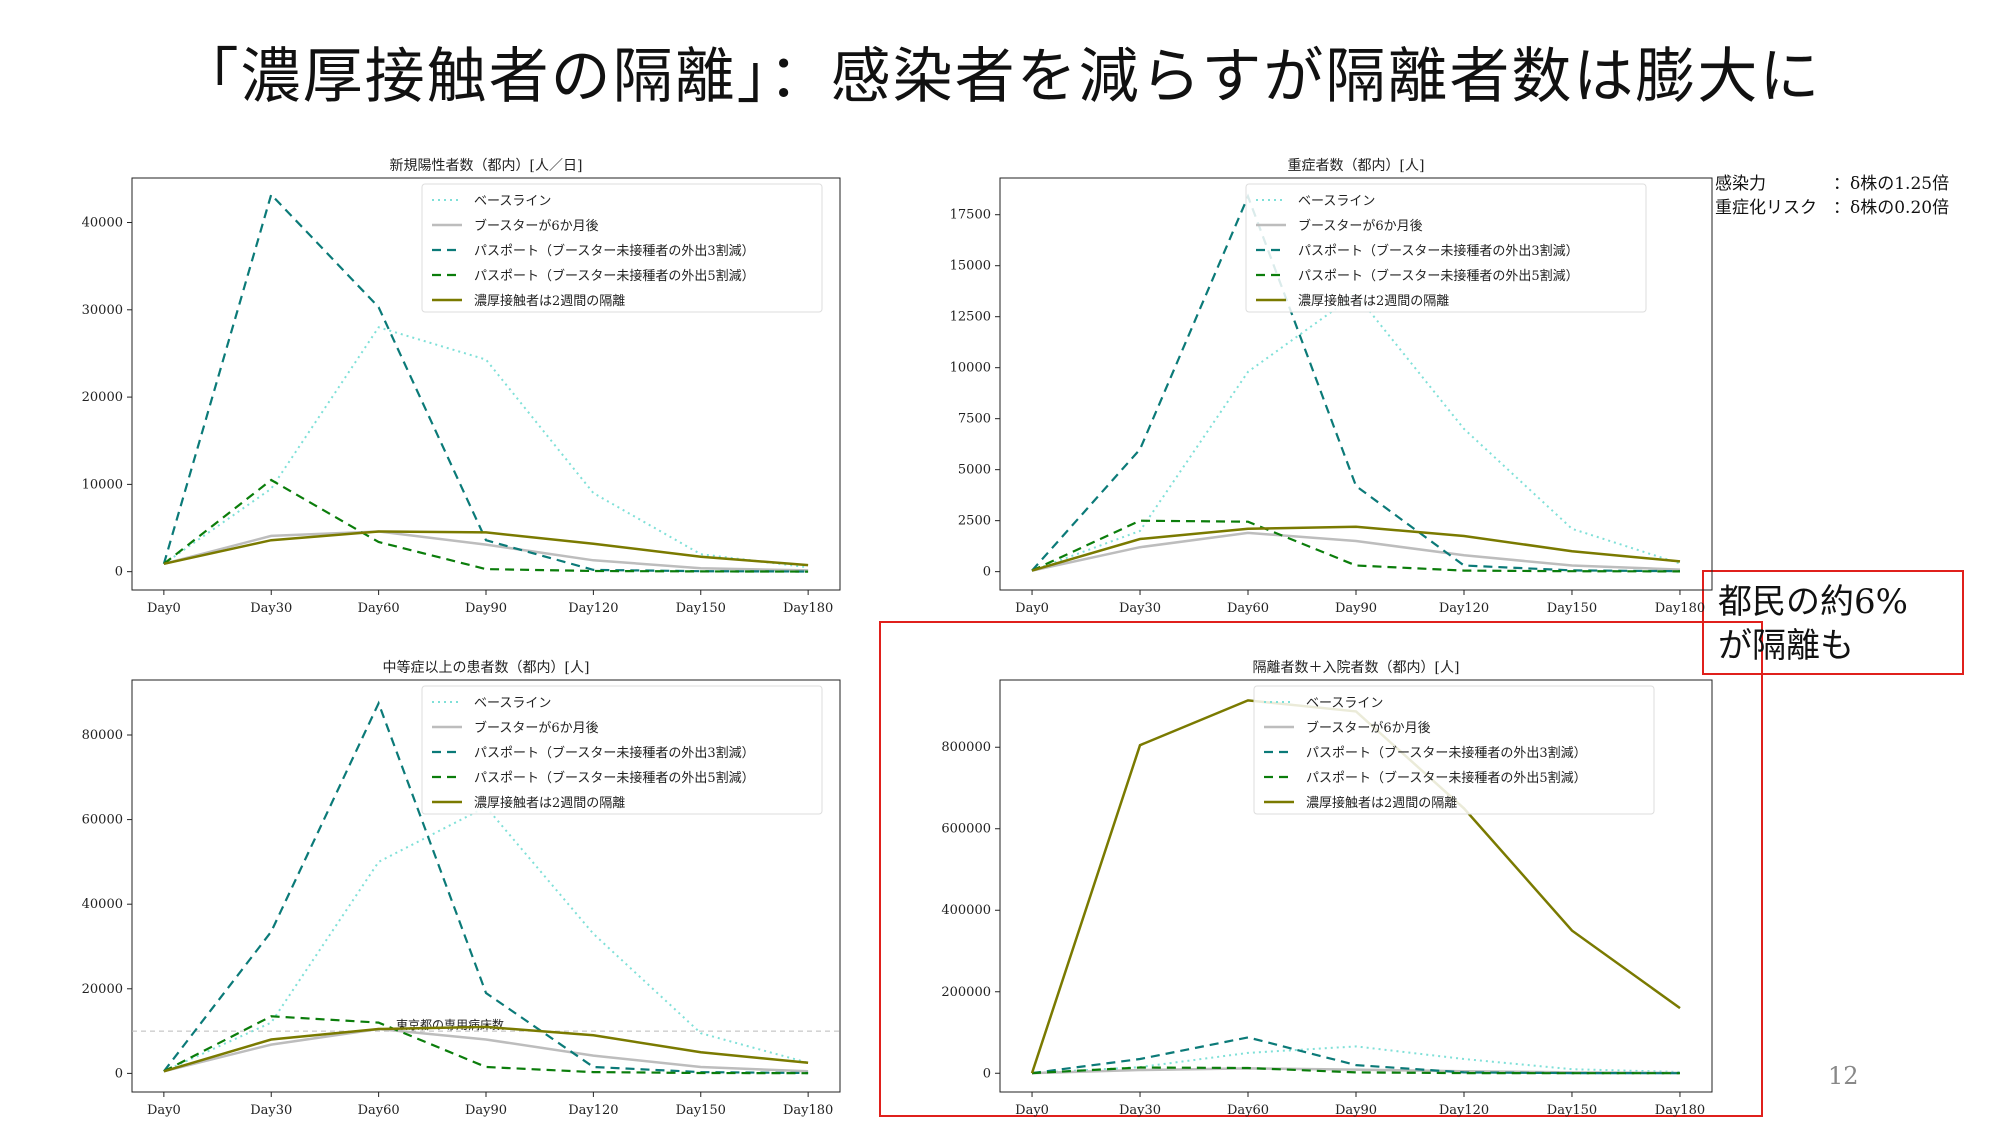  Describe the element at coordinates (102, 820) in the screenshot. I see `y-tick-label: 60000` at that location.